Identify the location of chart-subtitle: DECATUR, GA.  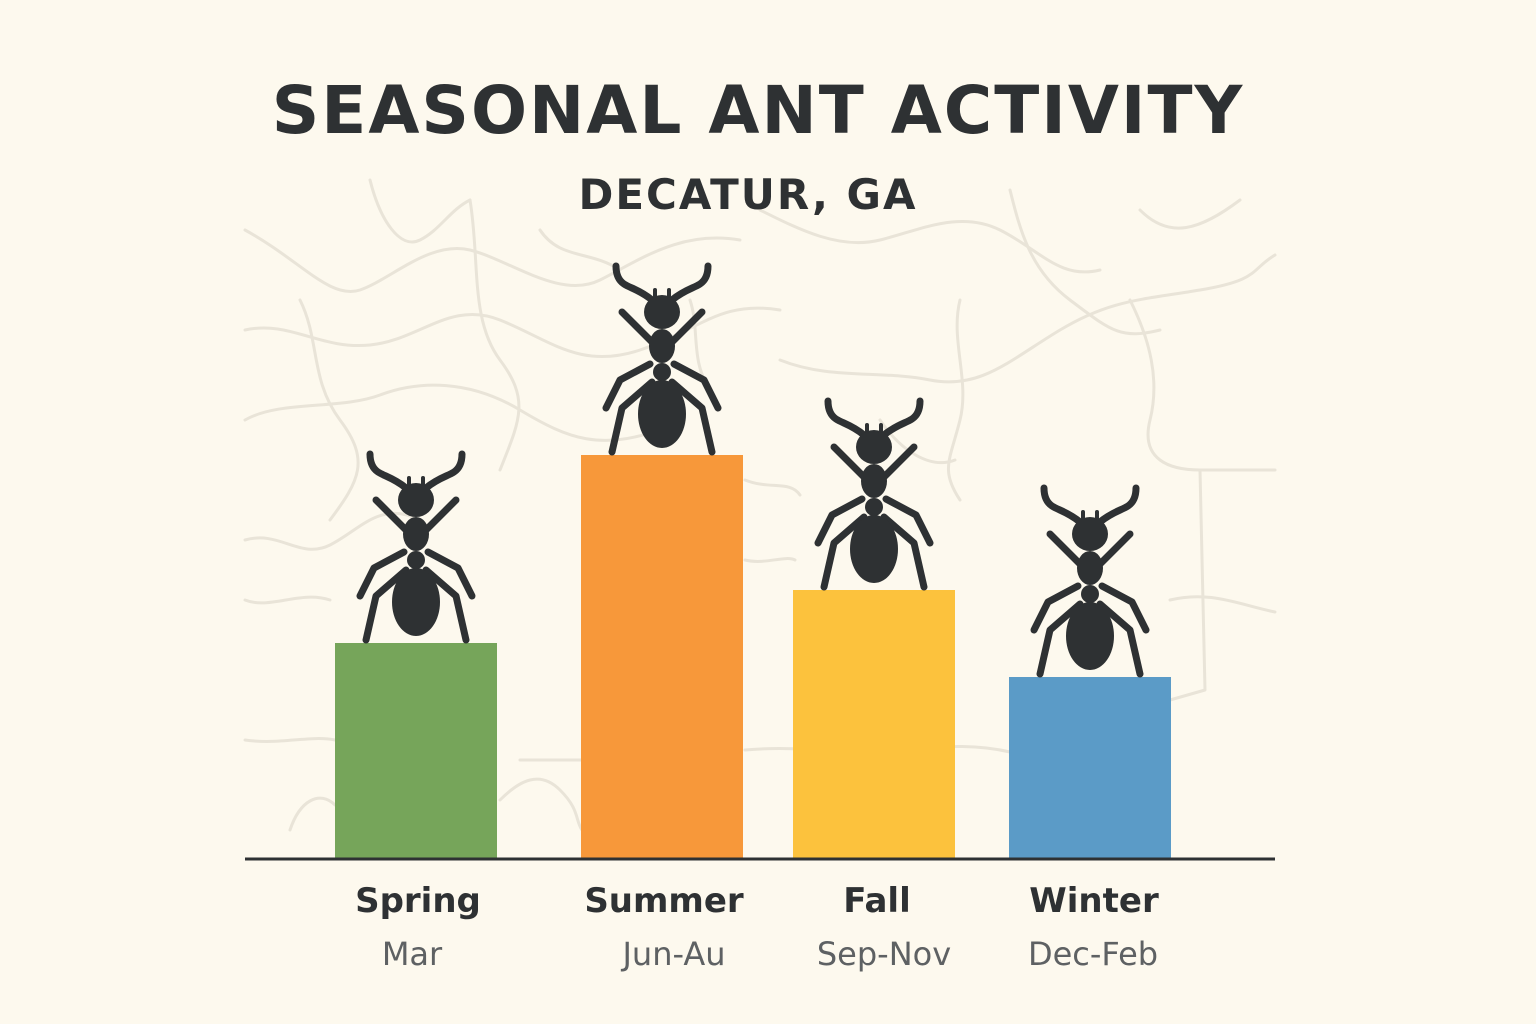
(748, 194).